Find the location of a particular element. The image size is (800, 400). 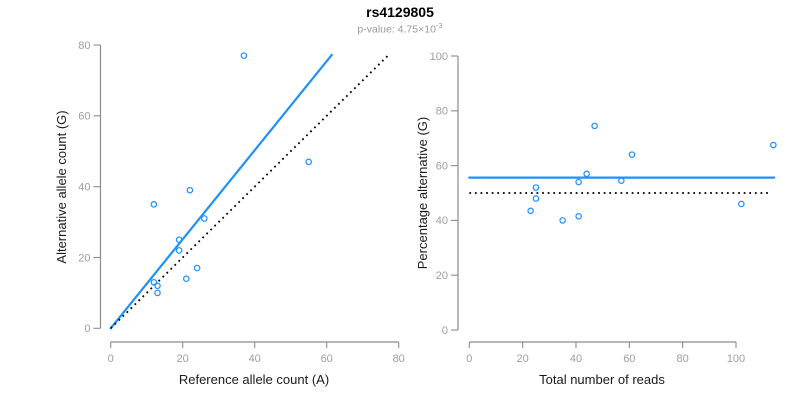

left-plot-xlabel: Reference allele count (A) is located at coordinates (254, 379).